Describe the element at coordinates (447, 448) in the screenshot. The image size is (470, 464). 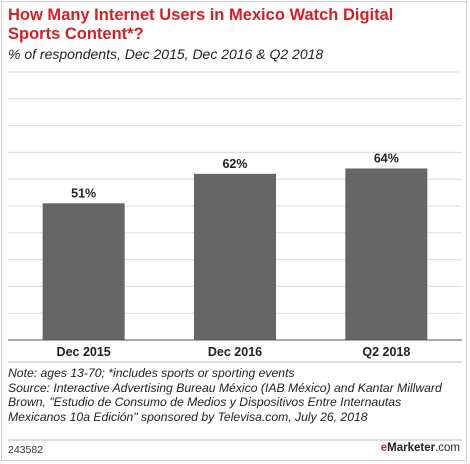
I see `brand-suffix: .com` at that location.